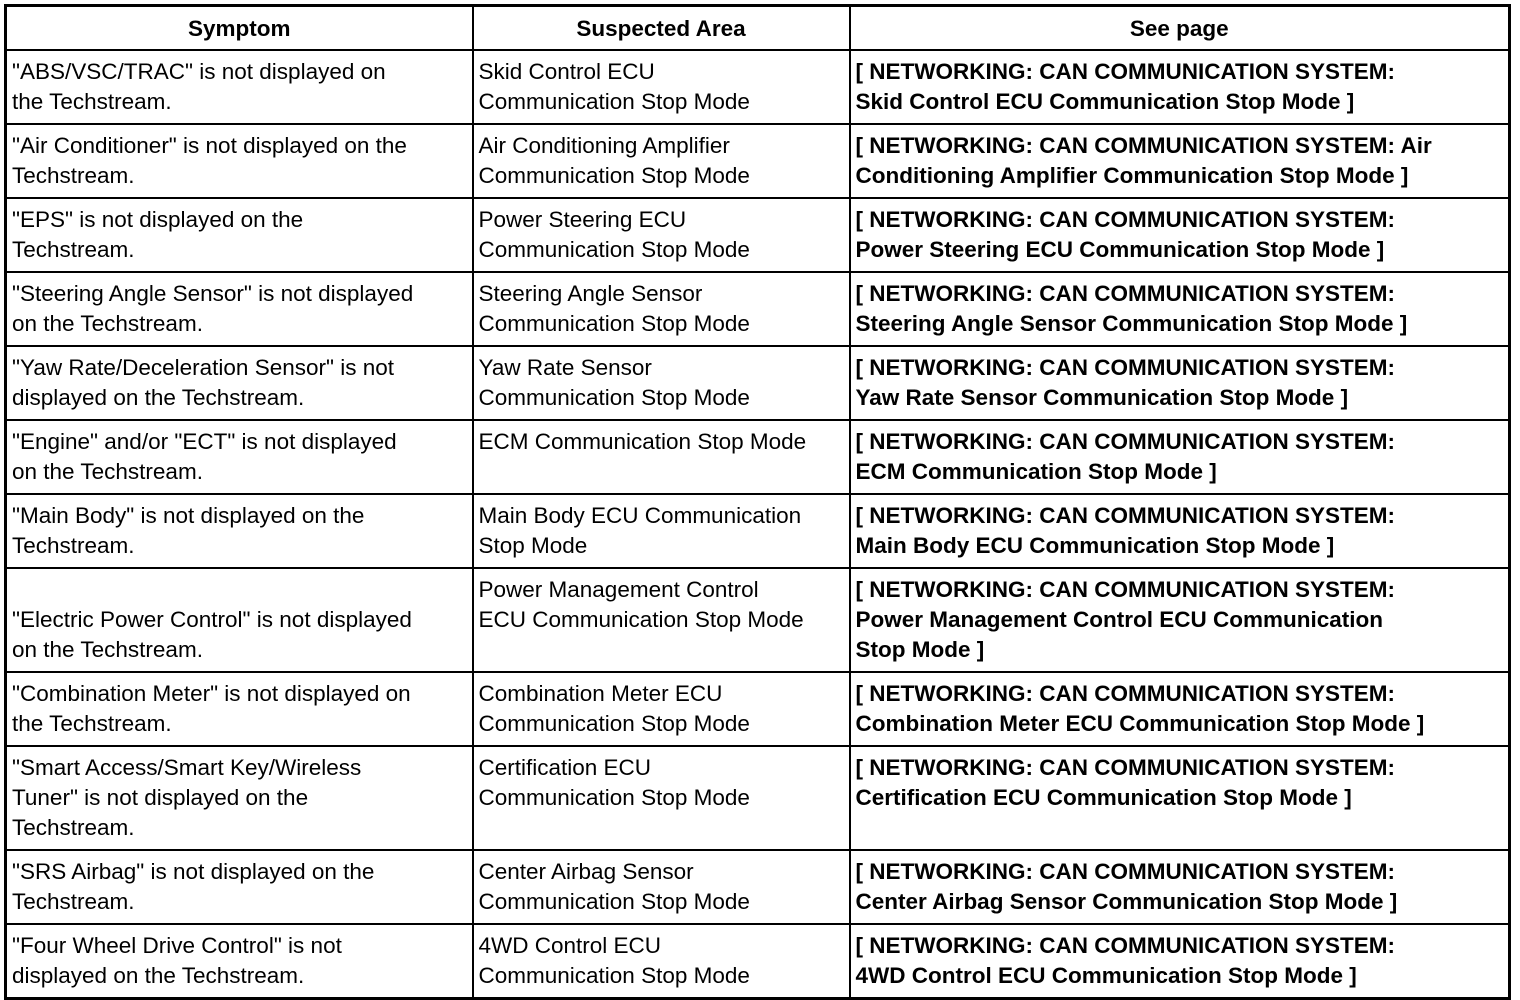 The height and width of the screenshot is (1000, 1520). Describe the element at coordinates (661, 383) in the screenshot. I see `suspected-area-cell: Yaw Rate Sensor Communication Stop Mode` at that location.